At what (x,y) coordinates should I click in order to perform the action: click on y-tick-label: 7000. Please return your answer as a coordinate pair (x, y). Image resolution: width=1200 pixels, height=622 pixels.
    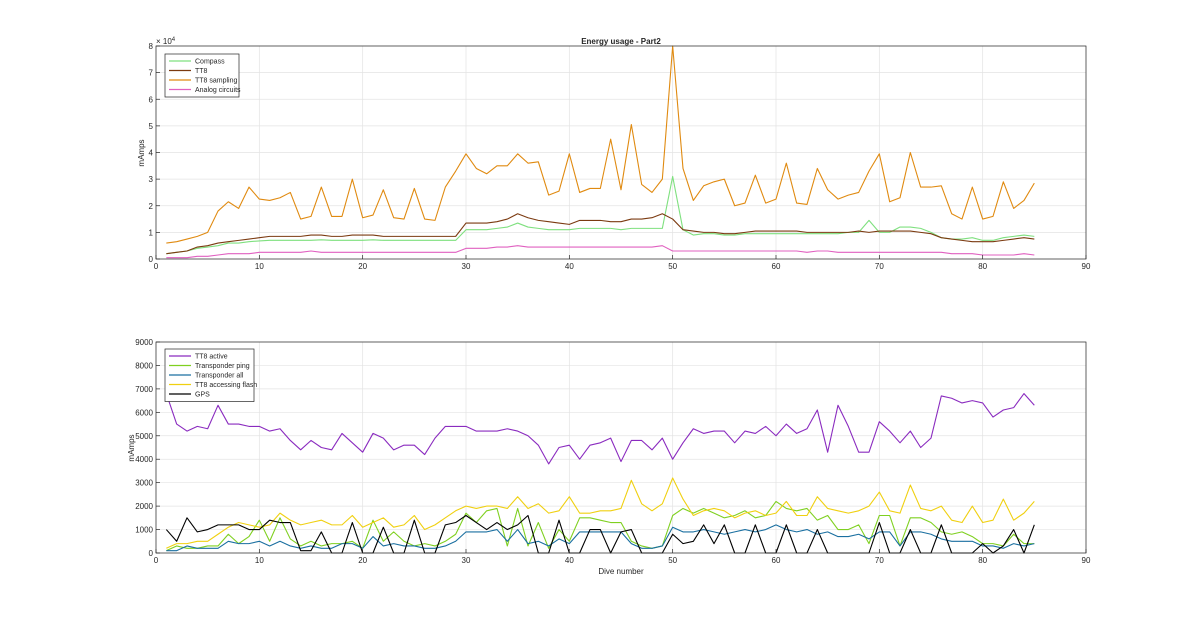
    Looking at the image, I should click on (144, 389).